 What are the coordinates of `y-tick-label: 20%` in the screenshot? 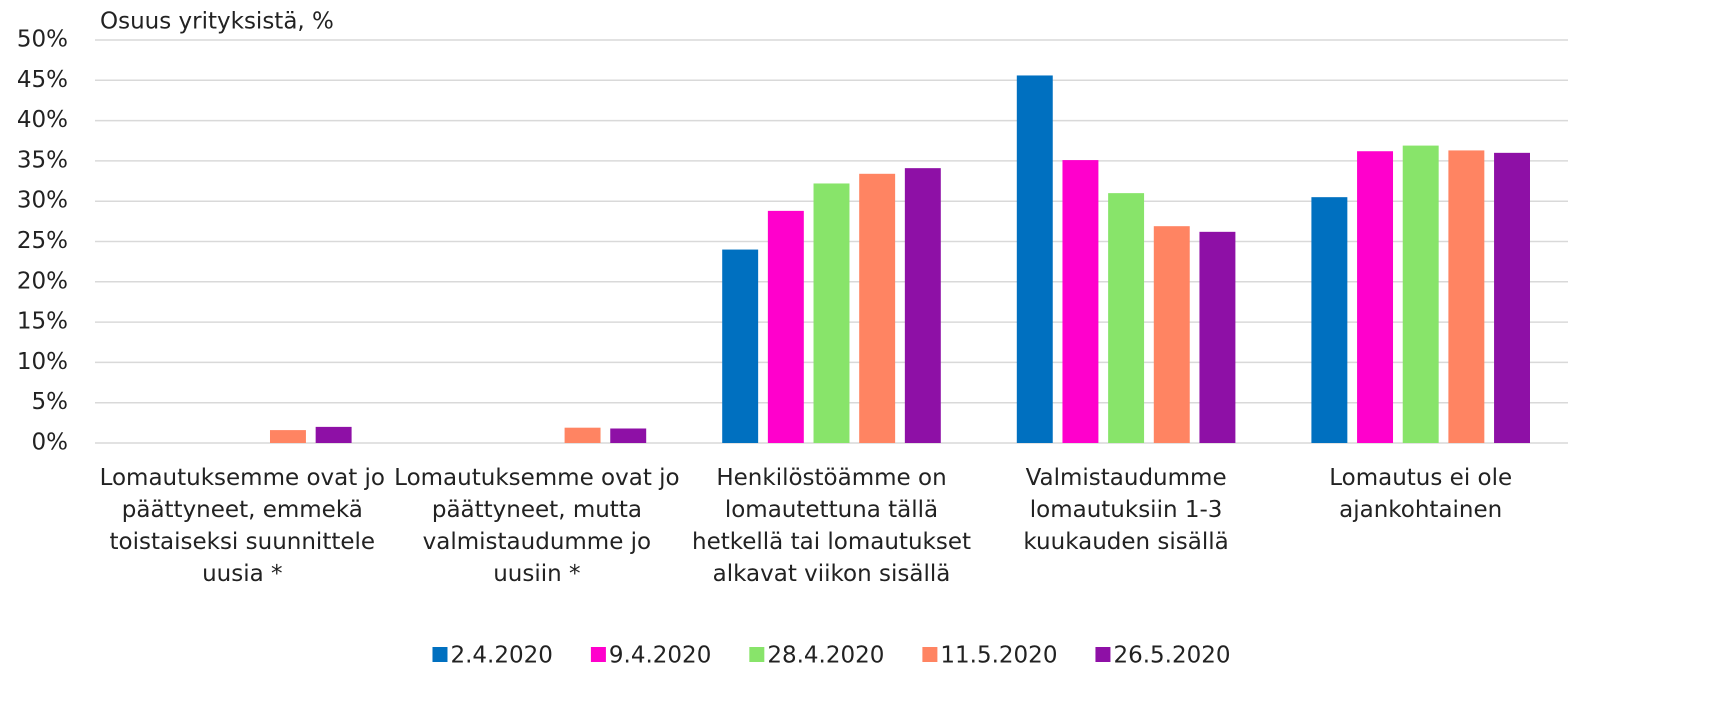 It's located at (42, 281).